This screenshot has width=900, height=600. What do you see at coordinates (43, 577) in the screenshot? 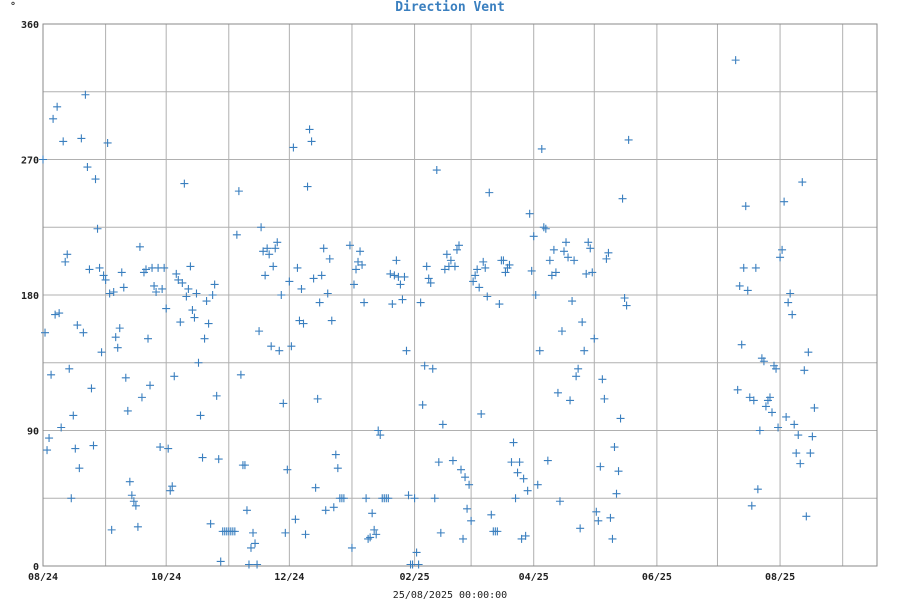
I see `x-tick-label: 08/24` at bounding box center [43, 577].